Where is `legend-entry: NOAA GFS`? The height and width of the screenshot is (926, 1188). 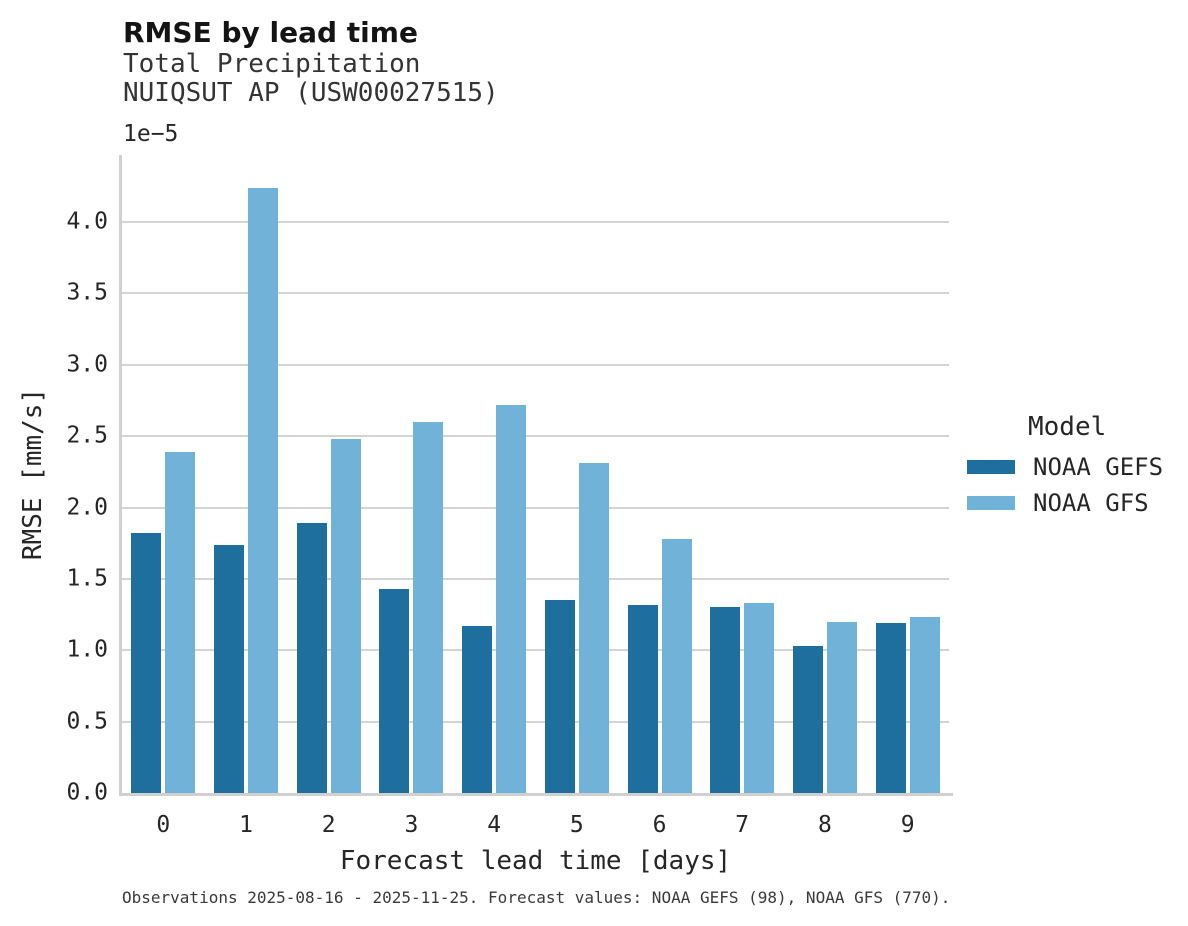
legend-entry: NOAA GFS is located at coordinates (1065, 503).